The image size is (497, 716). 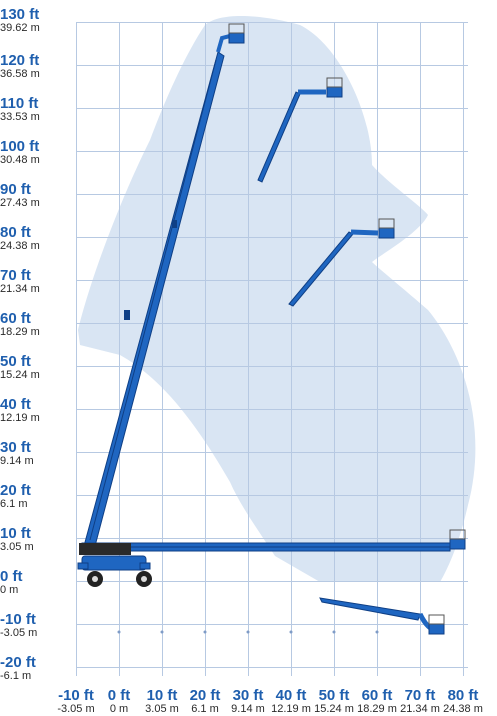 What do you see at coordinates (119, 695) in the screenshot?
I see `x-label-ft: 0 ft` at bounding box center [119, 695].